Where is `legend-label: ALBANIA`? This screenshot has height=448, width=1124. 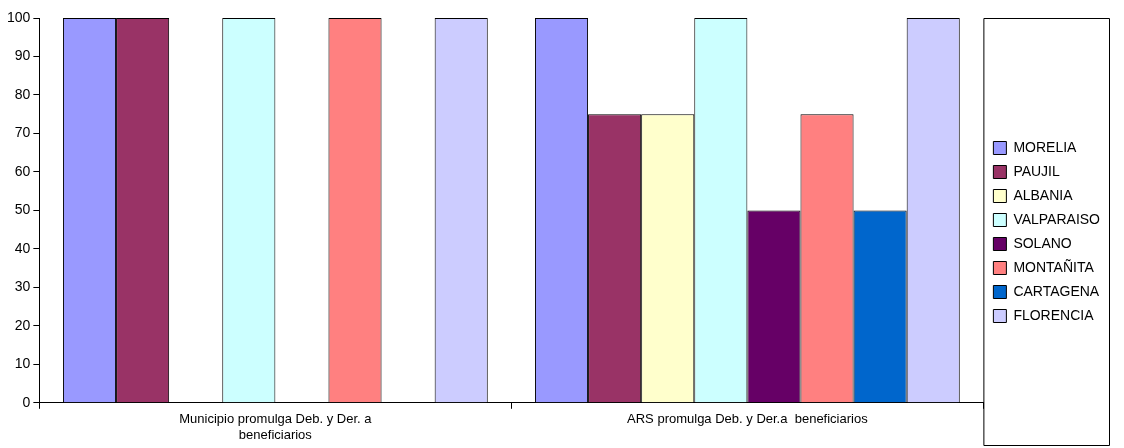 legend-label: ALBANIA is located at coordinates (1043, 194).